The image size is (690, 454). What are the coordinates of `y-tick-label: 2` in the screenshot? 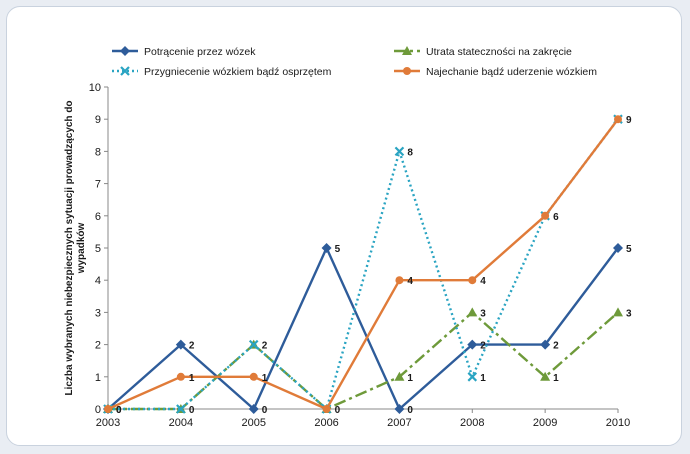 It's located at (98, 346).